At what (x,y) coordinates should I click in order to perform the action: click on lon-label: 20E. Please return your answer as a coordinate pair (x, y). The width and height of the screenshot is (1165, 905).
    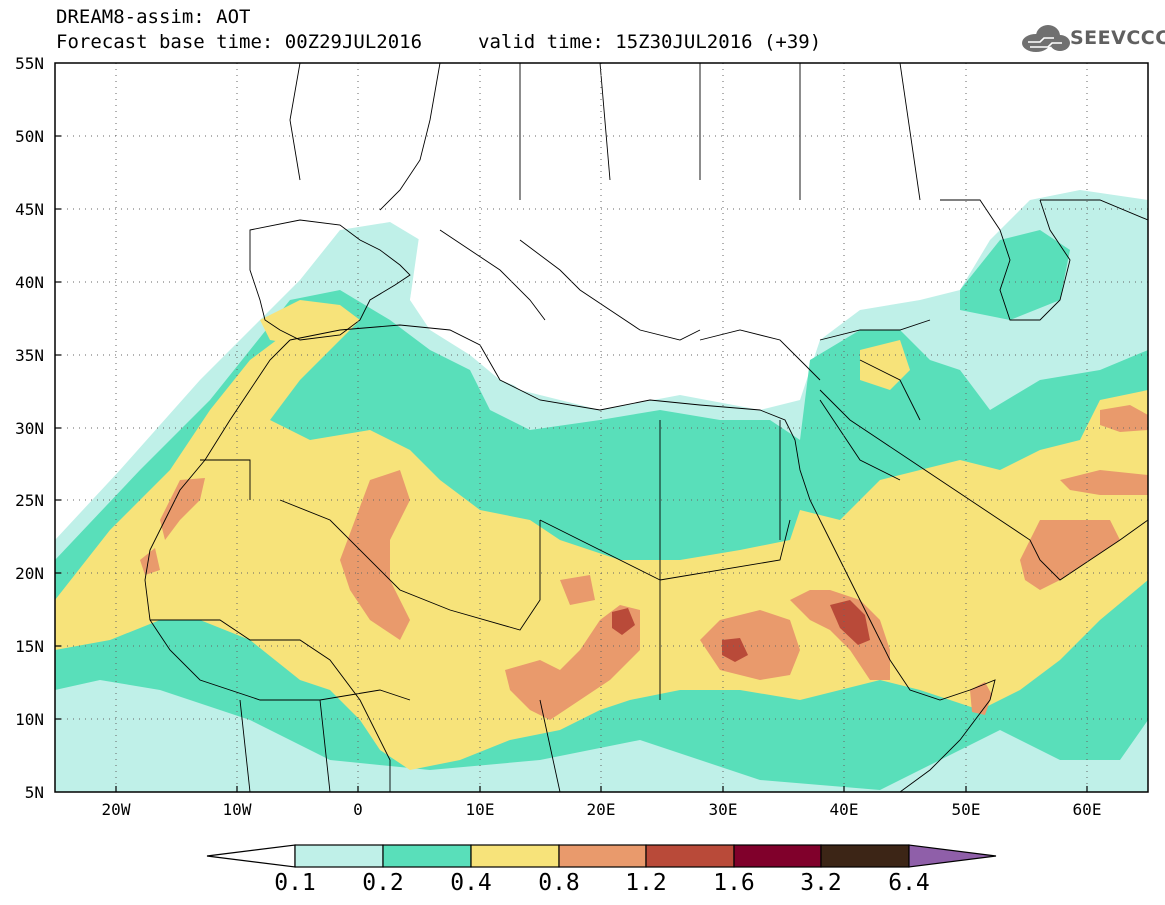
    Looking at the image, I should click on (601, 809).